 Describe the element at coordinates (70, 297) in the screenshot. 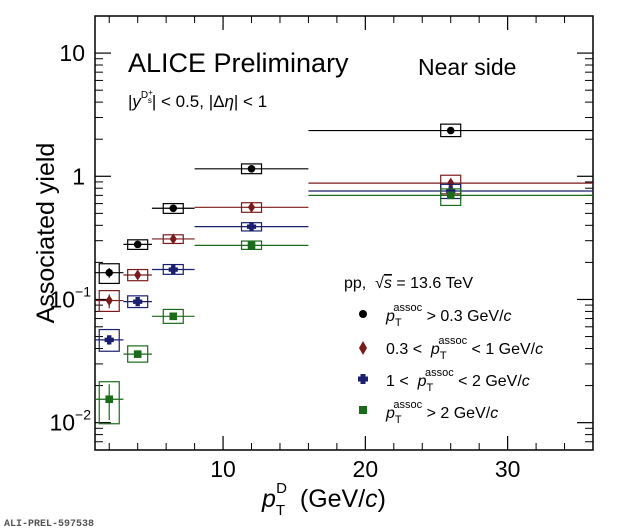

I see `y-tick-label: 10⁻¹` at that location.